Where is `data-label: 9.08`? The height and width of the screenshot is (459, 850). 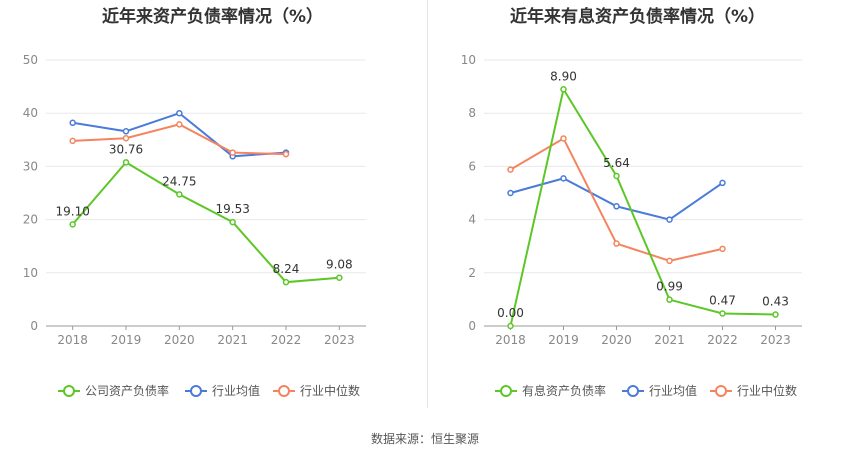
data-label: 9.08 is located at coordinates (339, 265).